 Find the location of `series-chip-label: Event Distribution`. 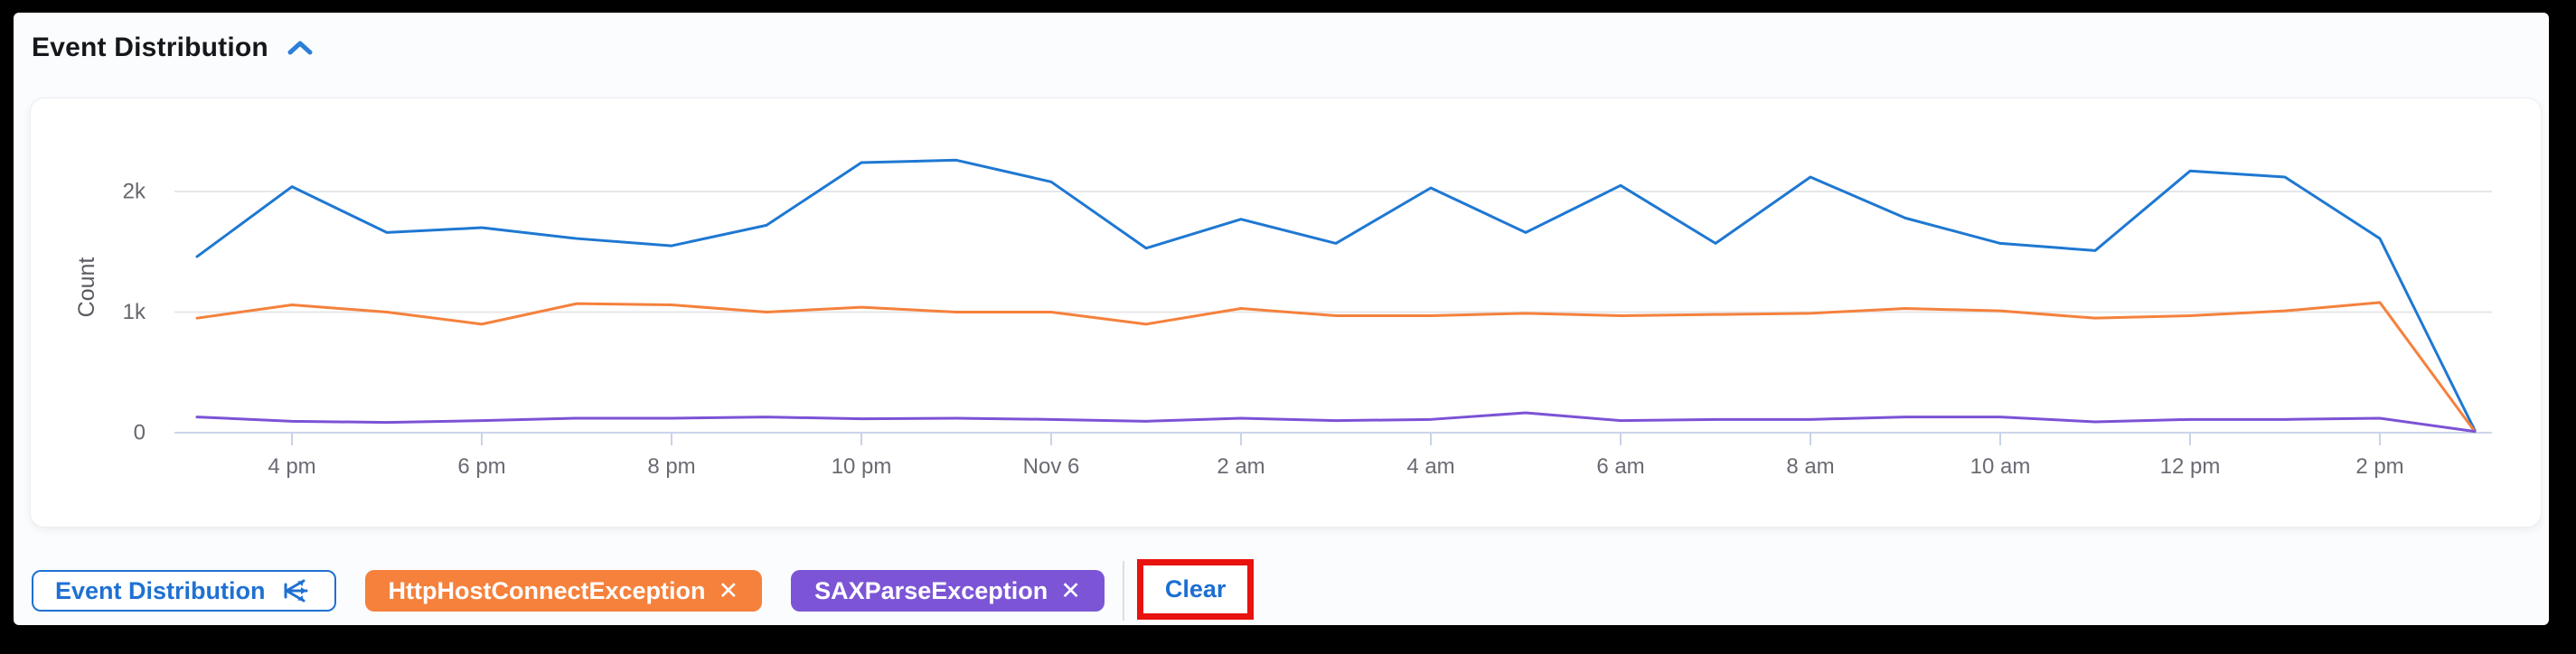

series-chip-label: Event Distribution is located at coordinates (161, 590).